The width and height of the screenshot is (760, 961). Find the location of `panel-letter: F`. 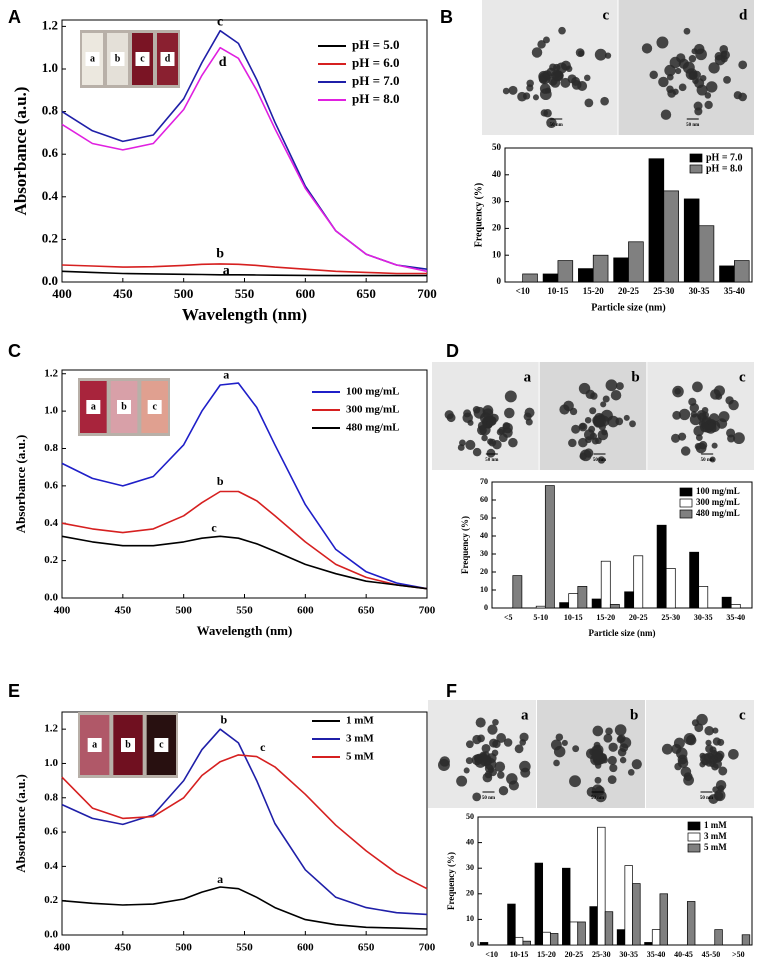

panel-letter: F is located at coordinates (451, 691).